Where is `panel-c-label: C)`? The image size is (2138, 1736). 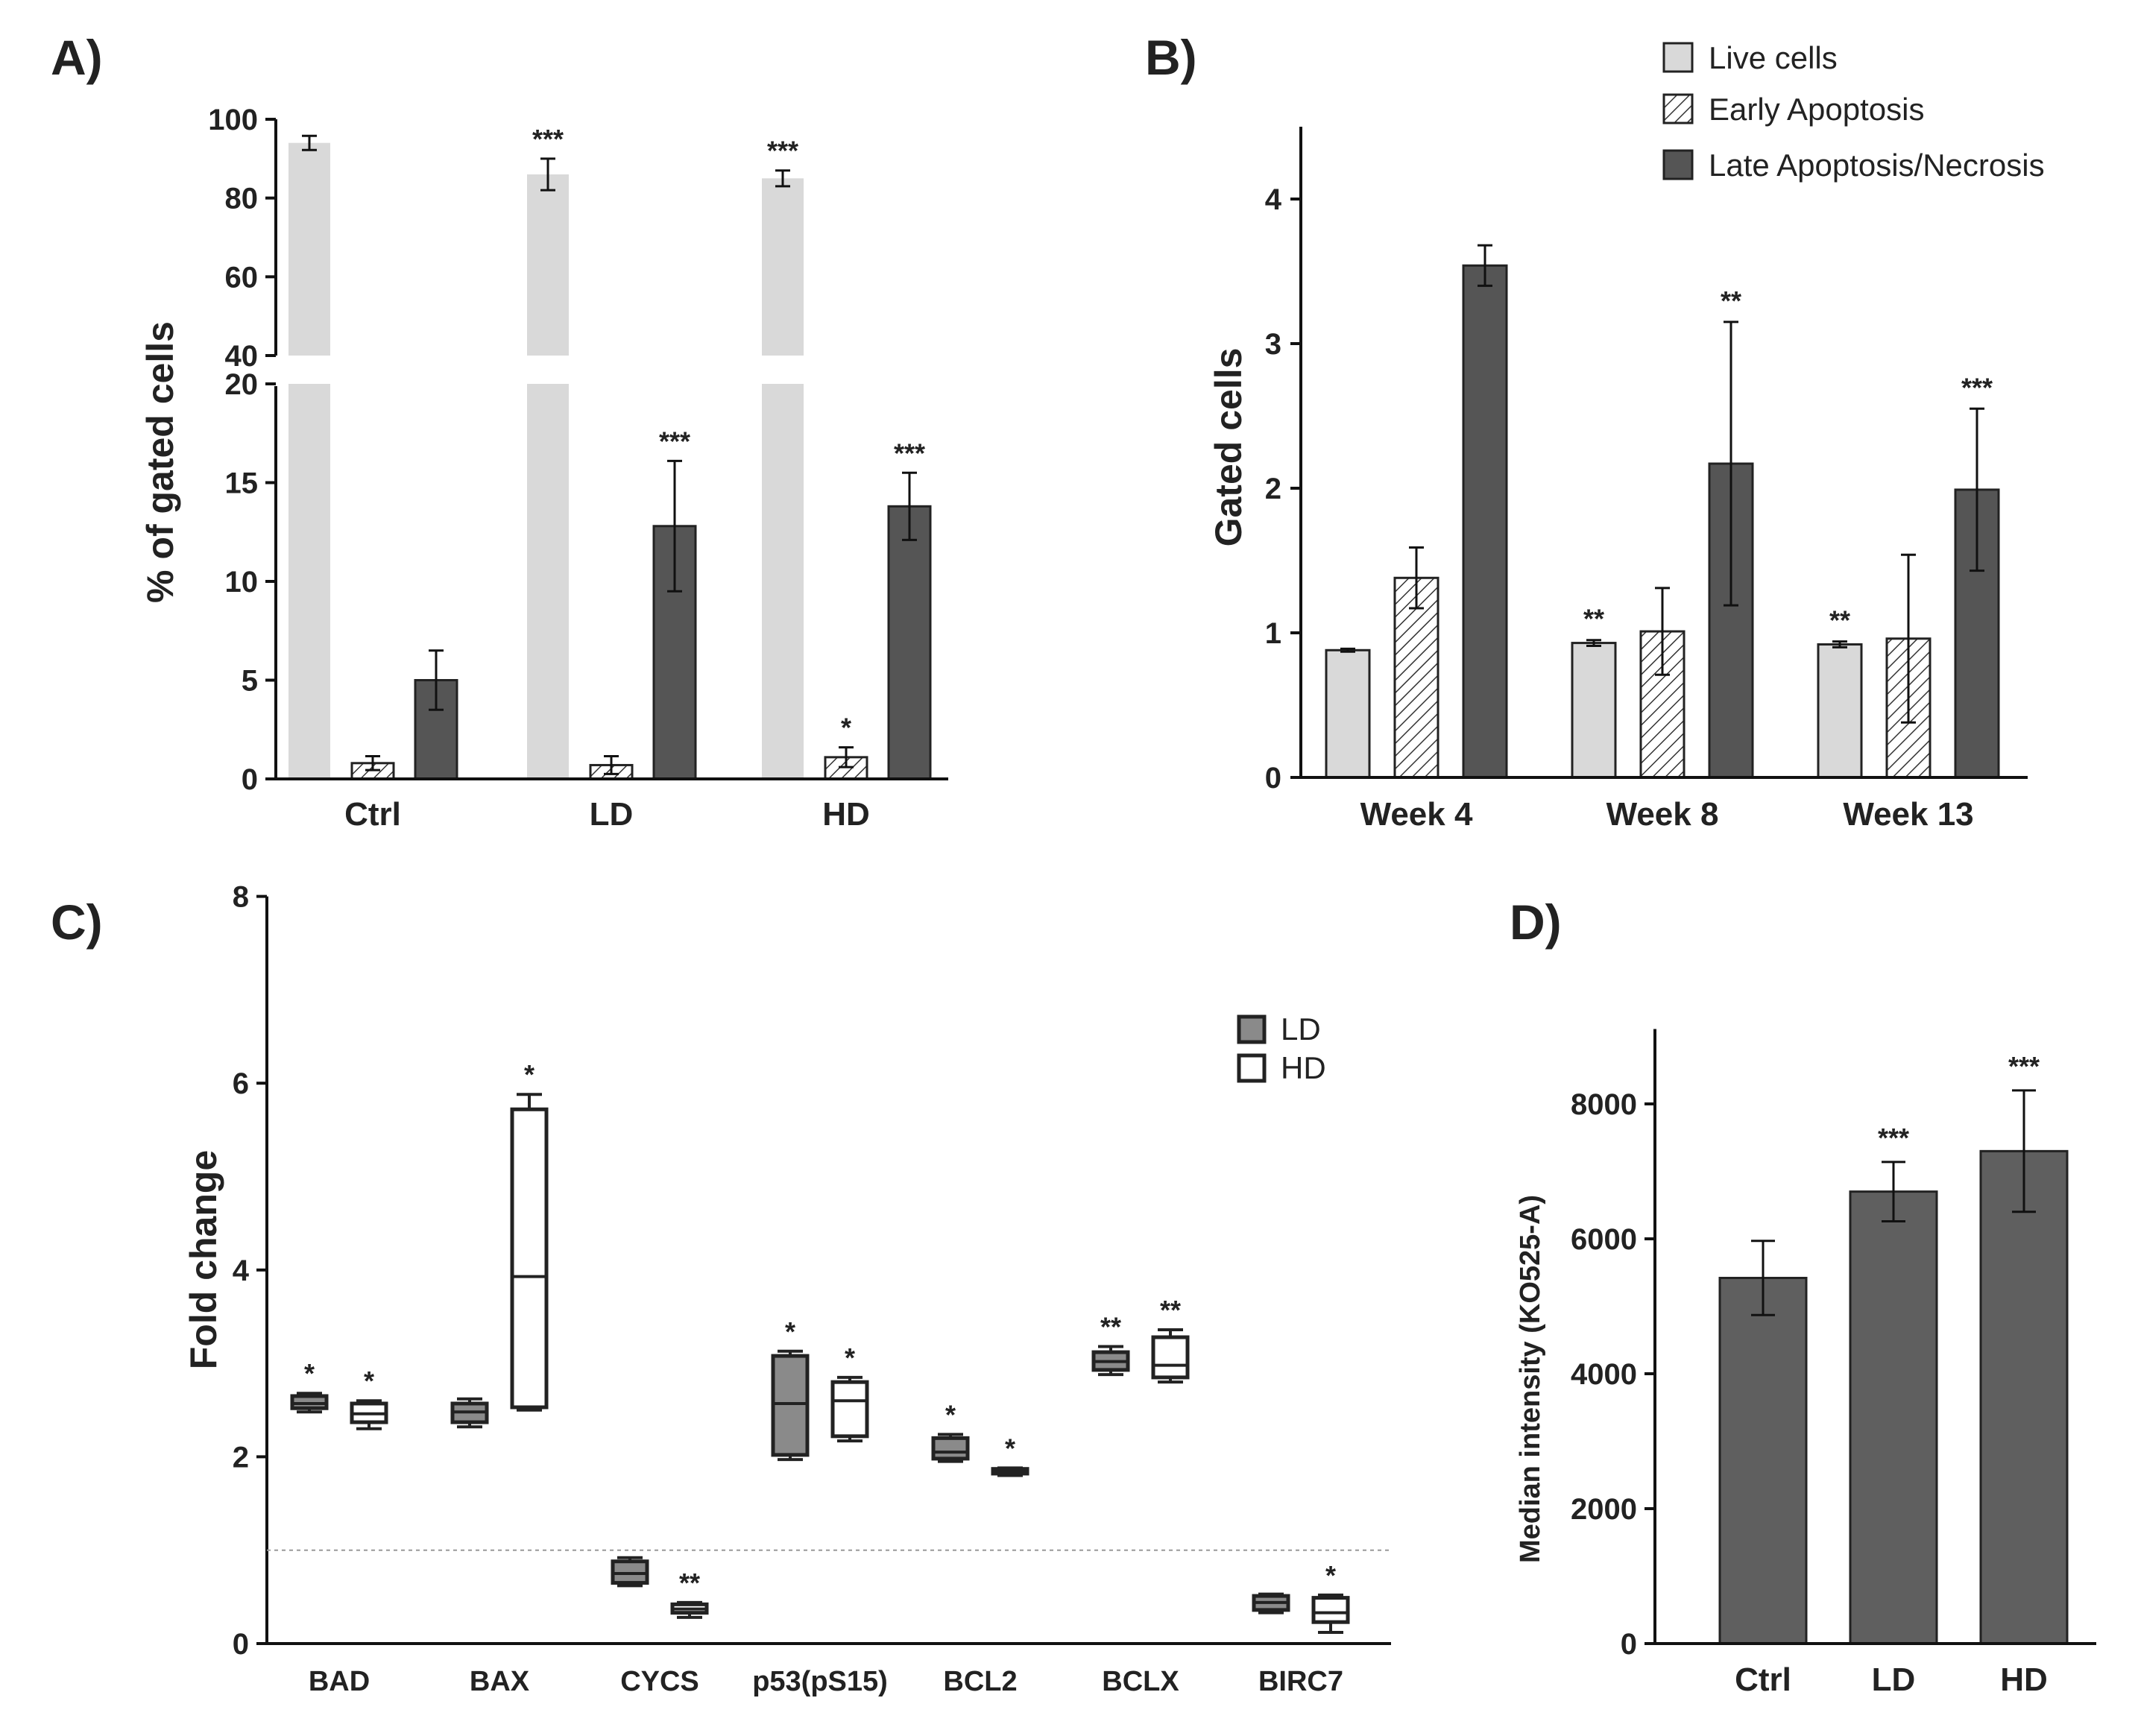
panel-c-label: C) is located at coordinates (77, 922).